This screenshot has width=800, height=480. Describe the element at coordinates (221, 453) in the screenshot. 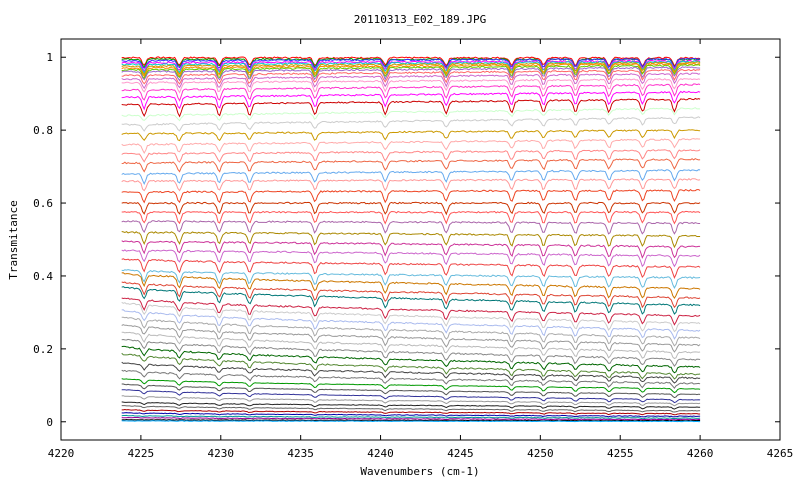

I see `x-tick-label: 4230` at that location.